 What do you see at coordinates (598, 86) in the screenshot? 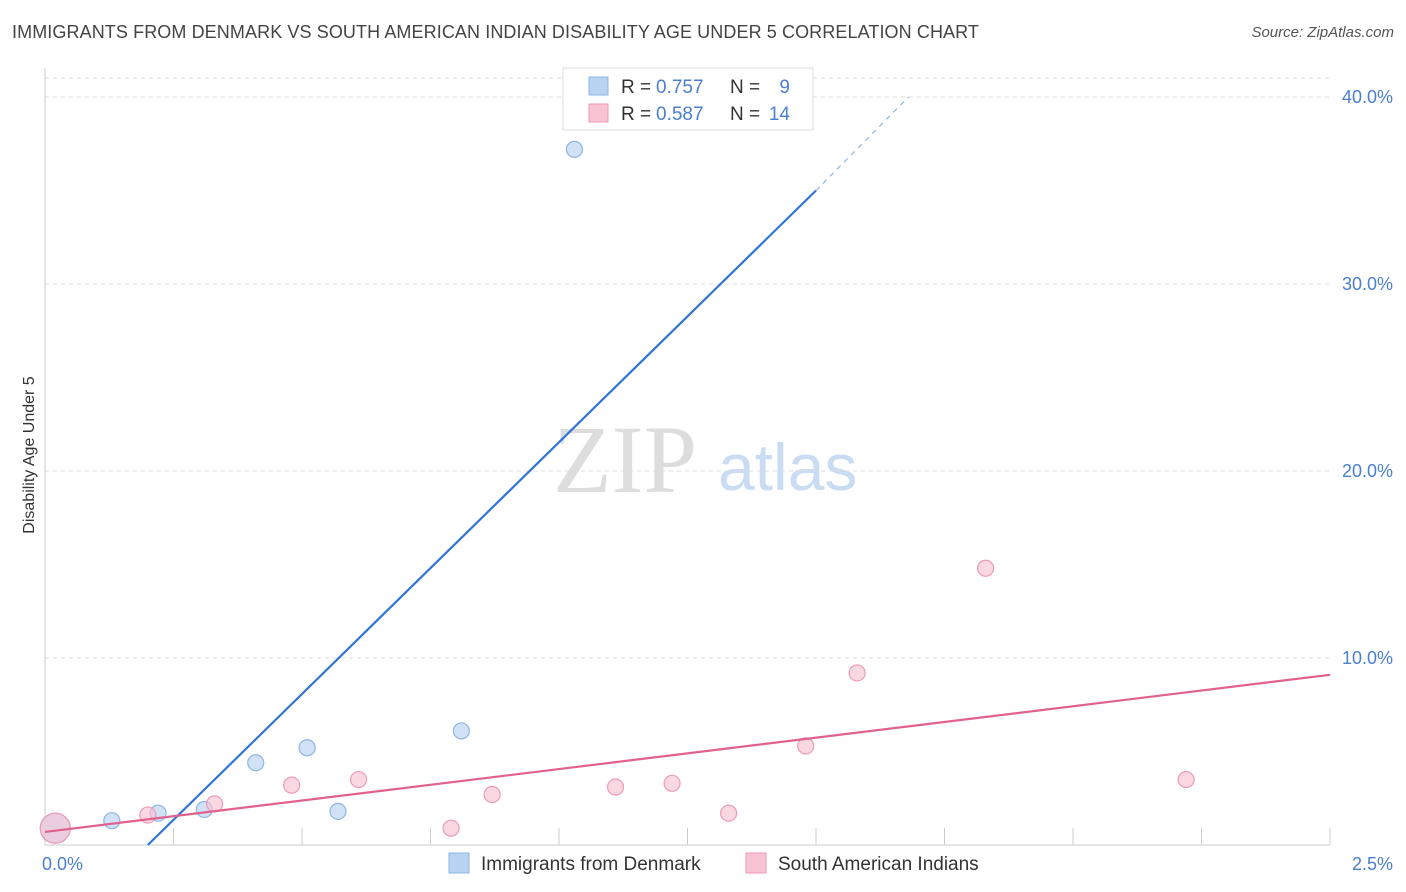
I see `blue-legend-swatch` at bounding box center [598, 86].